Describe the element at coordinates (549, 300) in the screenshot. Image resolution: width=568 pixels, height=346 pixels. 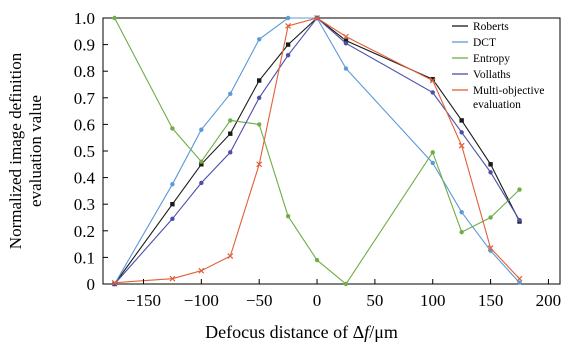
I see `x-tick-label: 200` at that location.